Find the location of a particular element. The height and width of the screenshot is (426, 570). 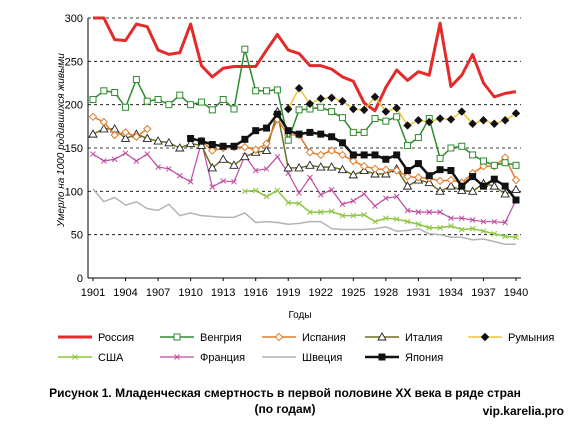

y-tick-label: 250 is located at coordinates (74, 62).